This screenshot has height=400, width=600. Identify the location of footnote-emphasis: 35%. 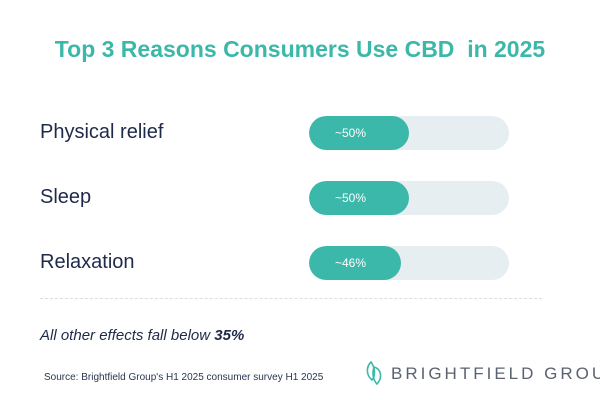
(229, 335).